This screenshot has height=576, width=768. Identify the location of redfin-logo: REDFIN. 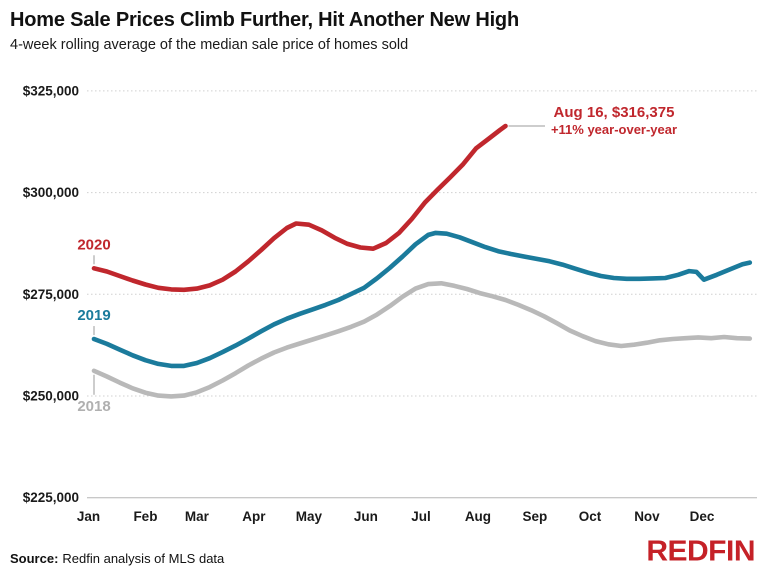
(700, 551).